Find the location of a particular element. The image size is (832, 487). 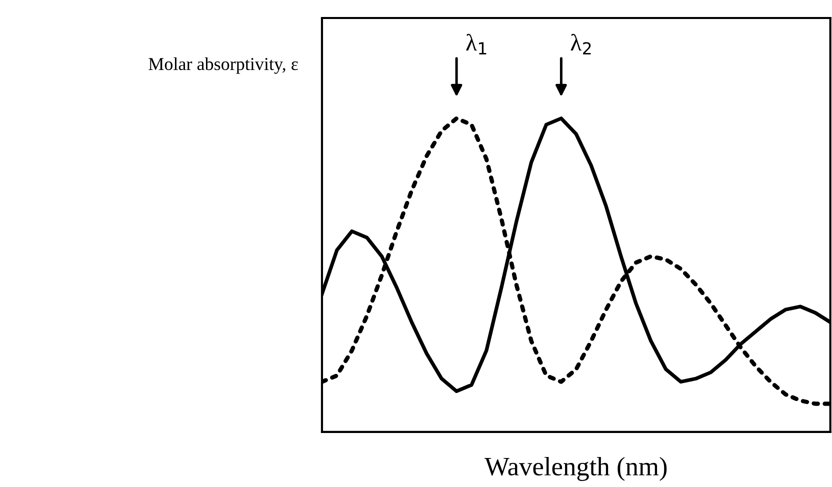

text: λ$_{1}$ is located at coordinates (476, 44).